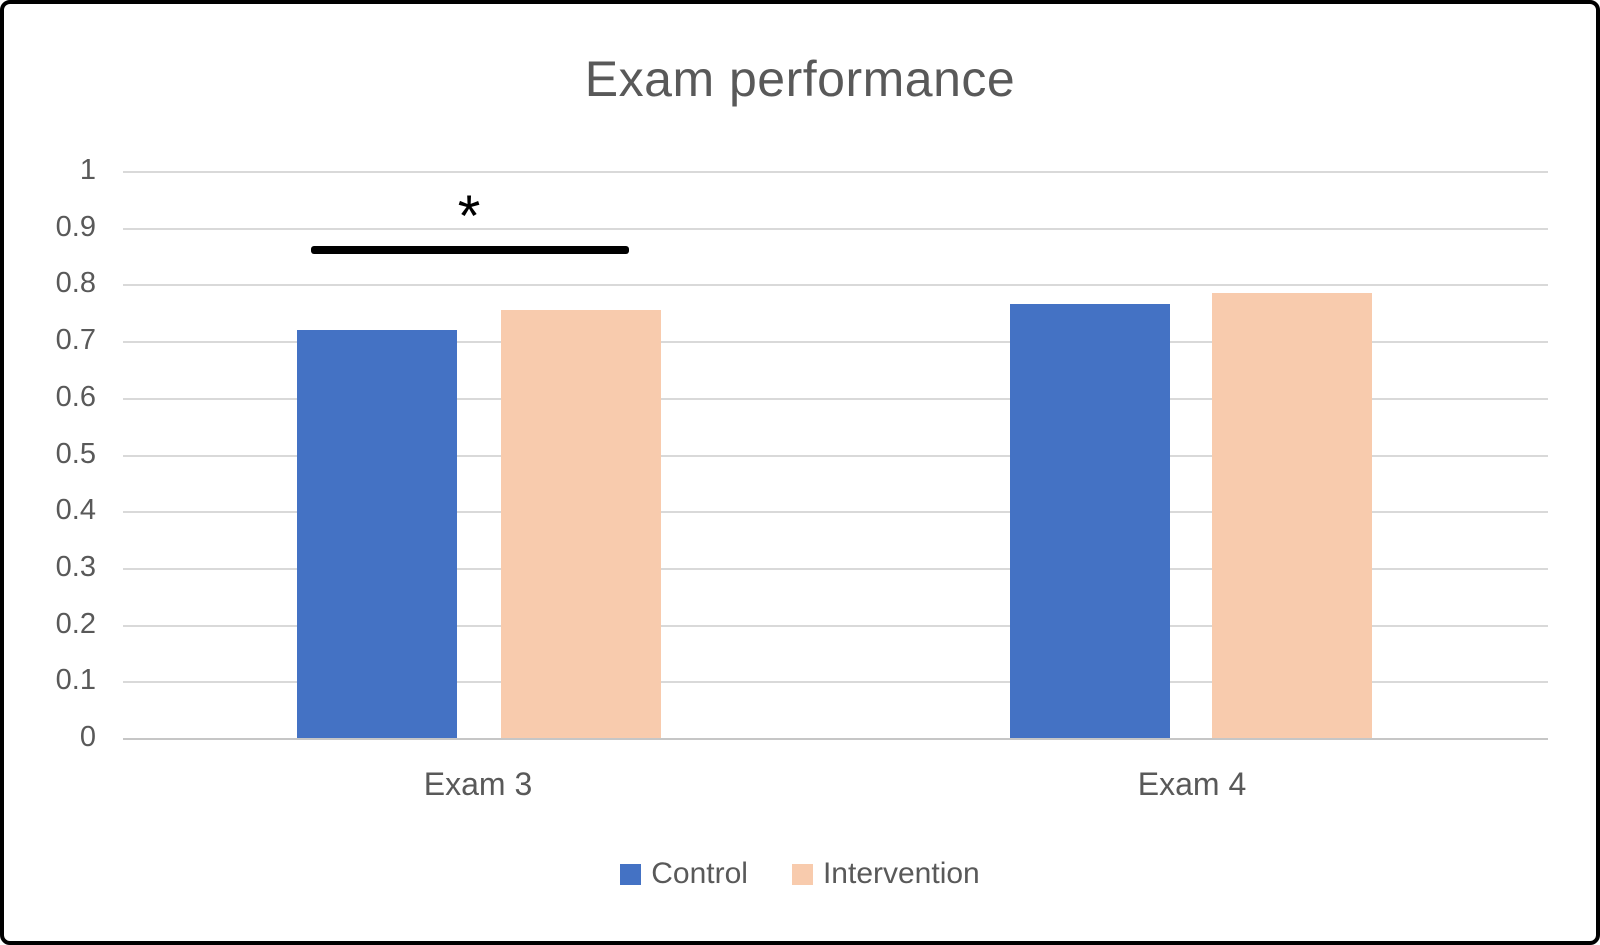  Describe the element at coordinates (75, 226) in the screenshot. I see `y-tick-label: 0.9` at that location.